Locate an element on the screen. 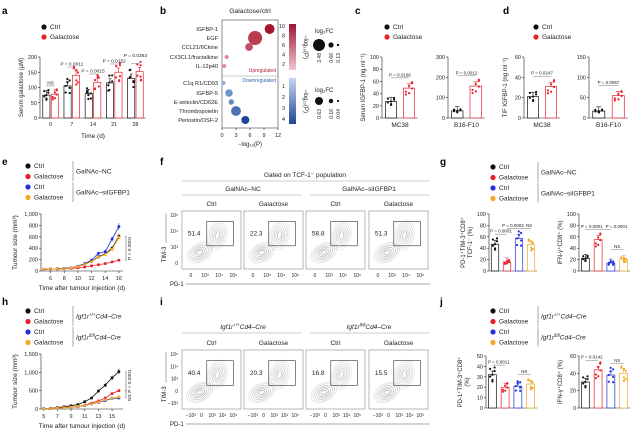 The width and height of the screenshot is (640, 434). legend-group-label: Igf1r+/+Cd4–Cre is located at coordinates (564, 316).